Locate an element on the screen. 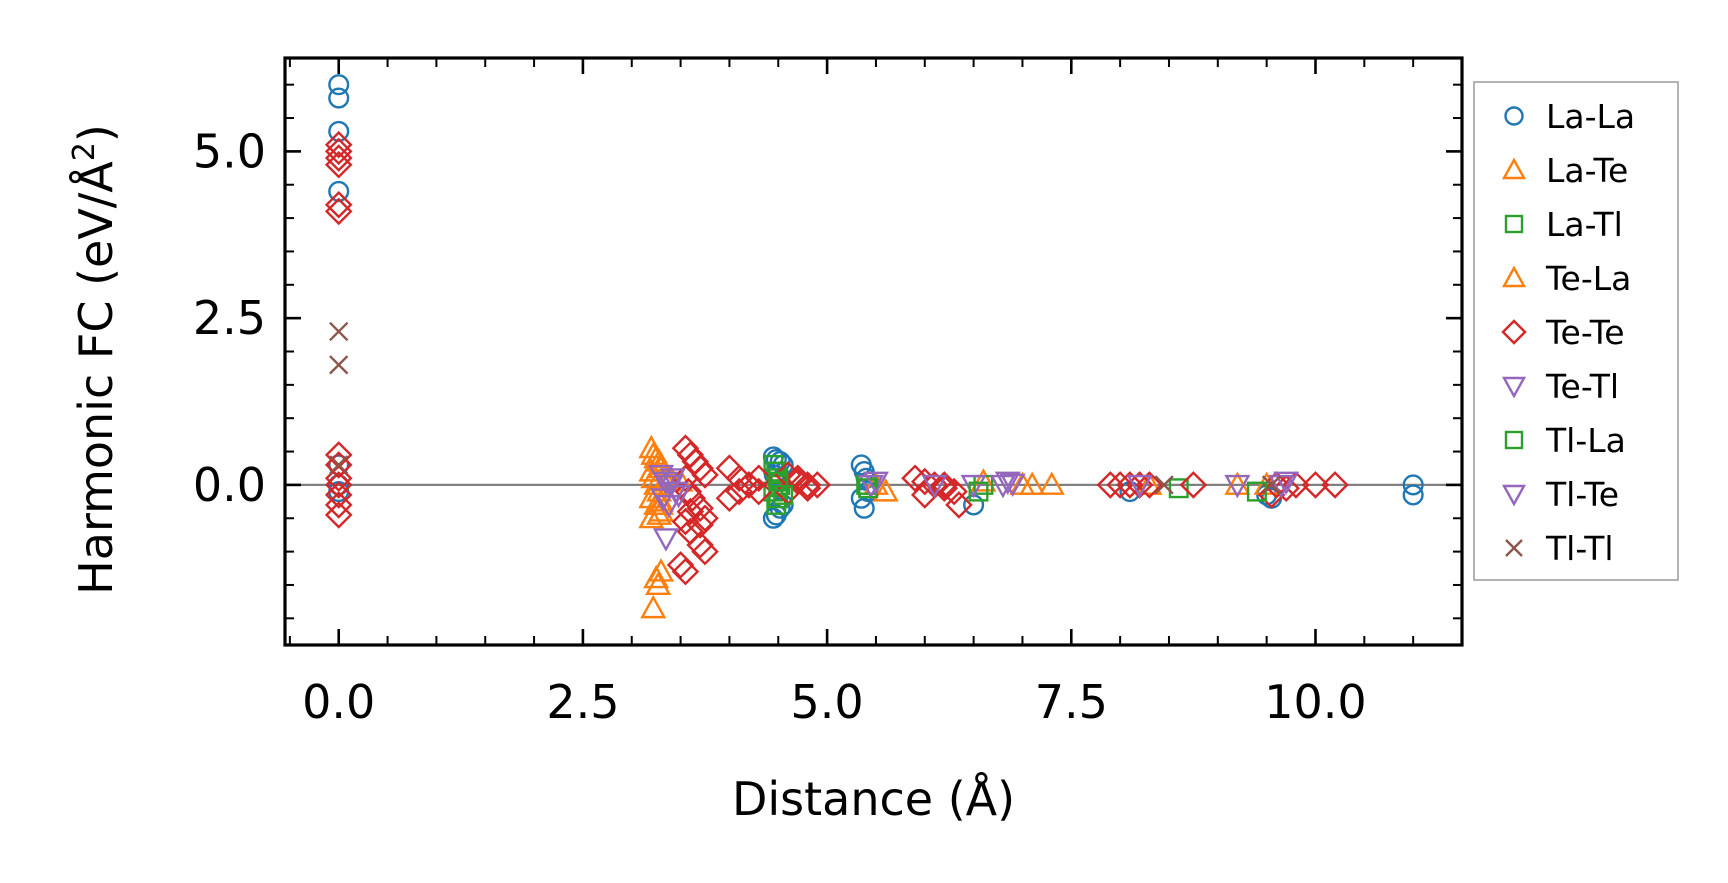 The width and height of the screenshot is (1728, 883). legend-label: La-La is located at coordinates (1590, 116).